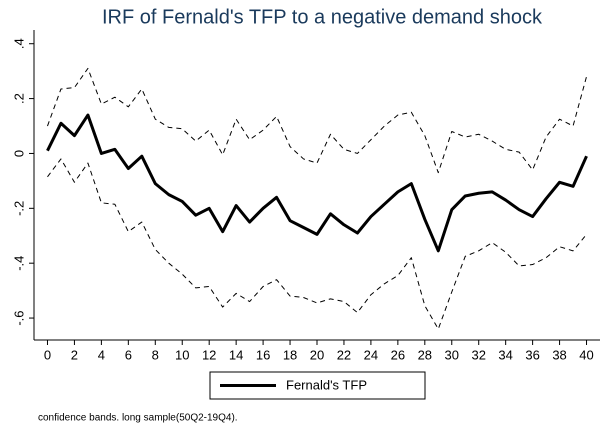 This screenshot has width=605, height=429. Describe the element at coordinates (128, 354) in the screenshot. I see `x-tick-label: 6` at that location.